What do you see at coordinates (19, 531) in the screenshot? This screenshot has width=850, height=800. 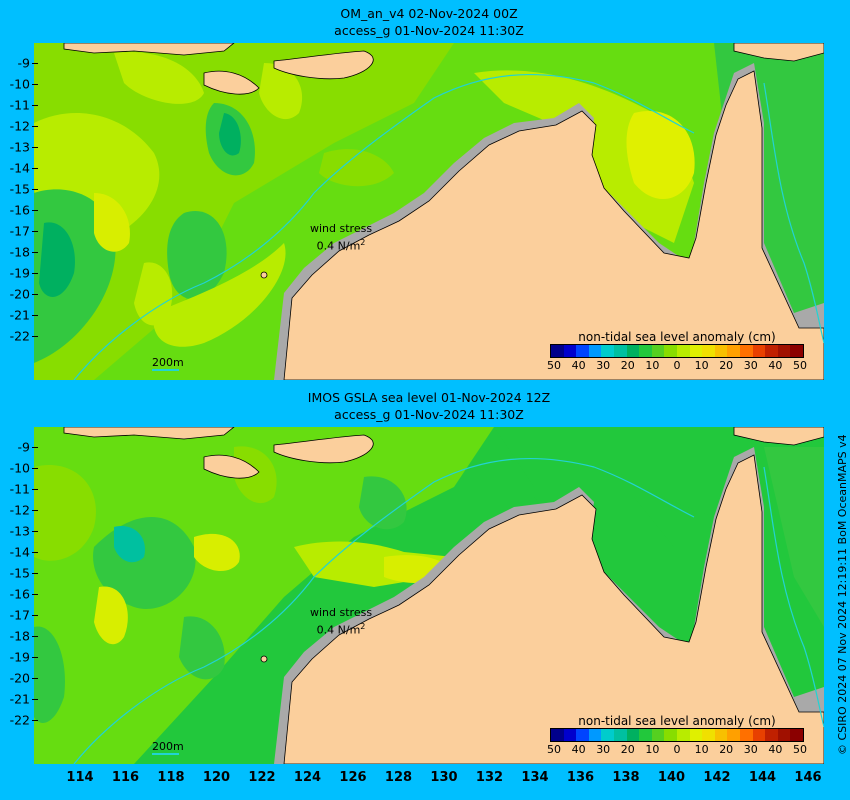 I see `bottom-y-tick-label: -13` at bounding box center [19, 531].